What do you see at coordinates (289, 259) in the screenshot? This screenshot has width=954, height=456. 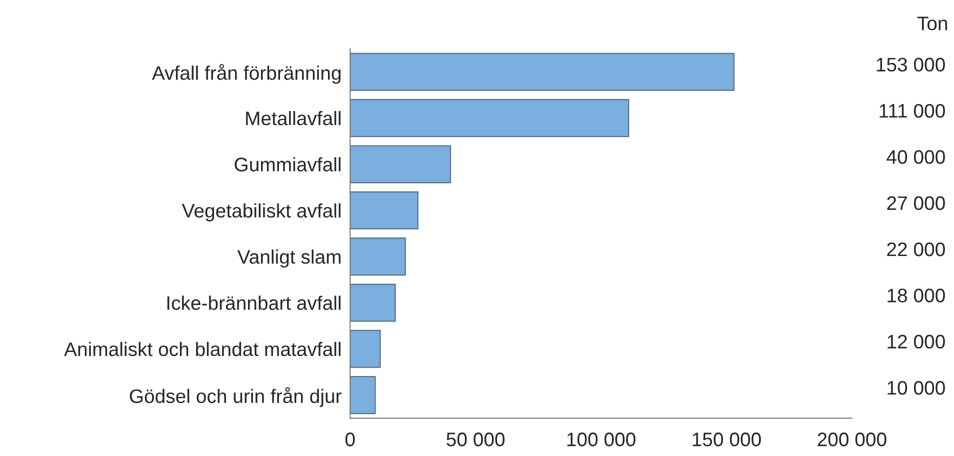 I see `y-tick-label: Vanligt slam` at bounding box center [289, 259].